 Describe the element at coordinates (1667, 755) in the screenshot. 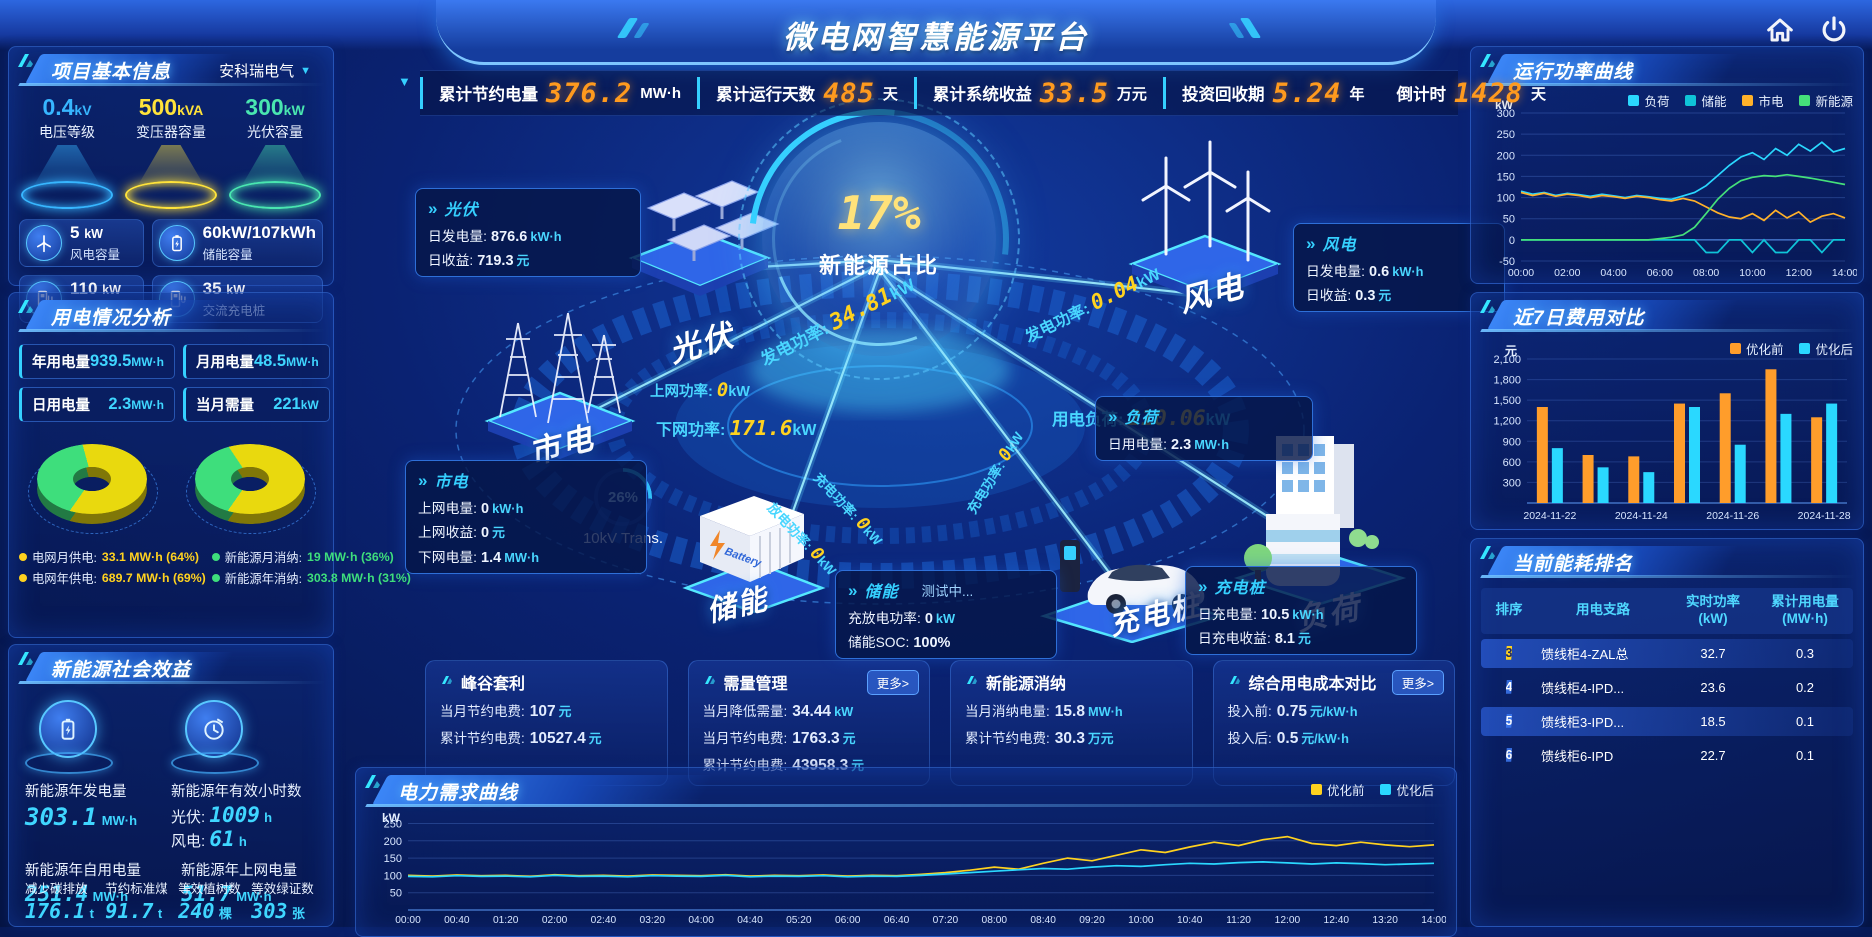

I see `table-row: 6 馈线柜6-IPD 22.7 0.1` at that location.